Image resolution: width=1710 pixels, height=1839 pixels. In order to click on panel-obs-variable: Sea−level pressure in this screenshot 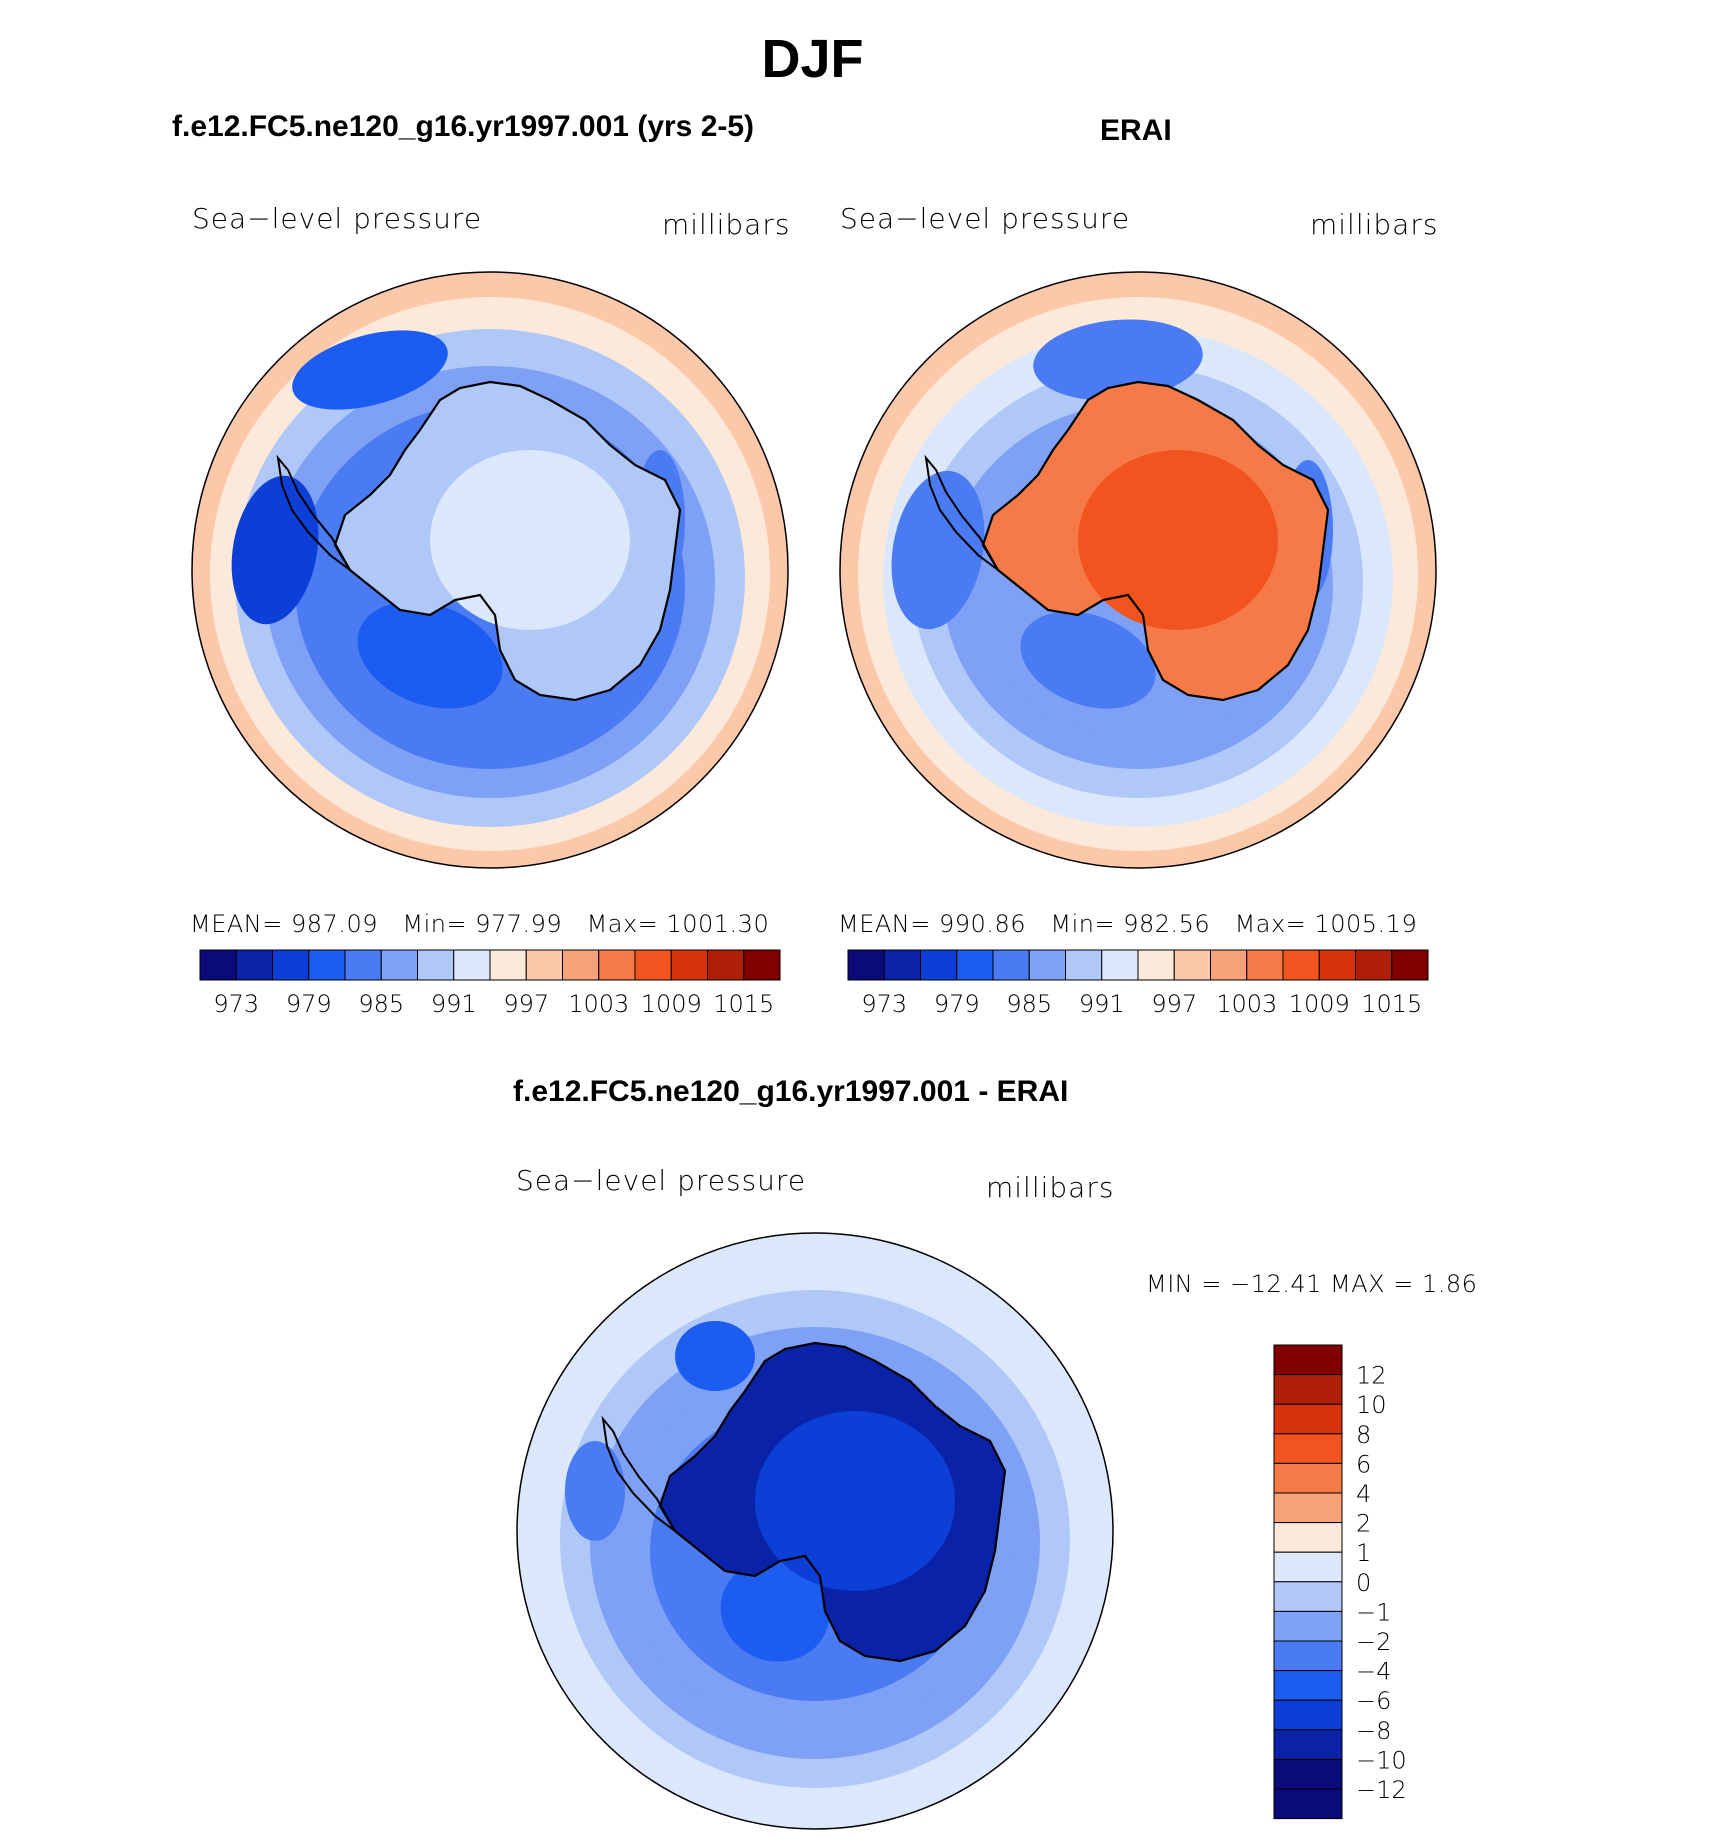, I will do `click(985, 218)`.